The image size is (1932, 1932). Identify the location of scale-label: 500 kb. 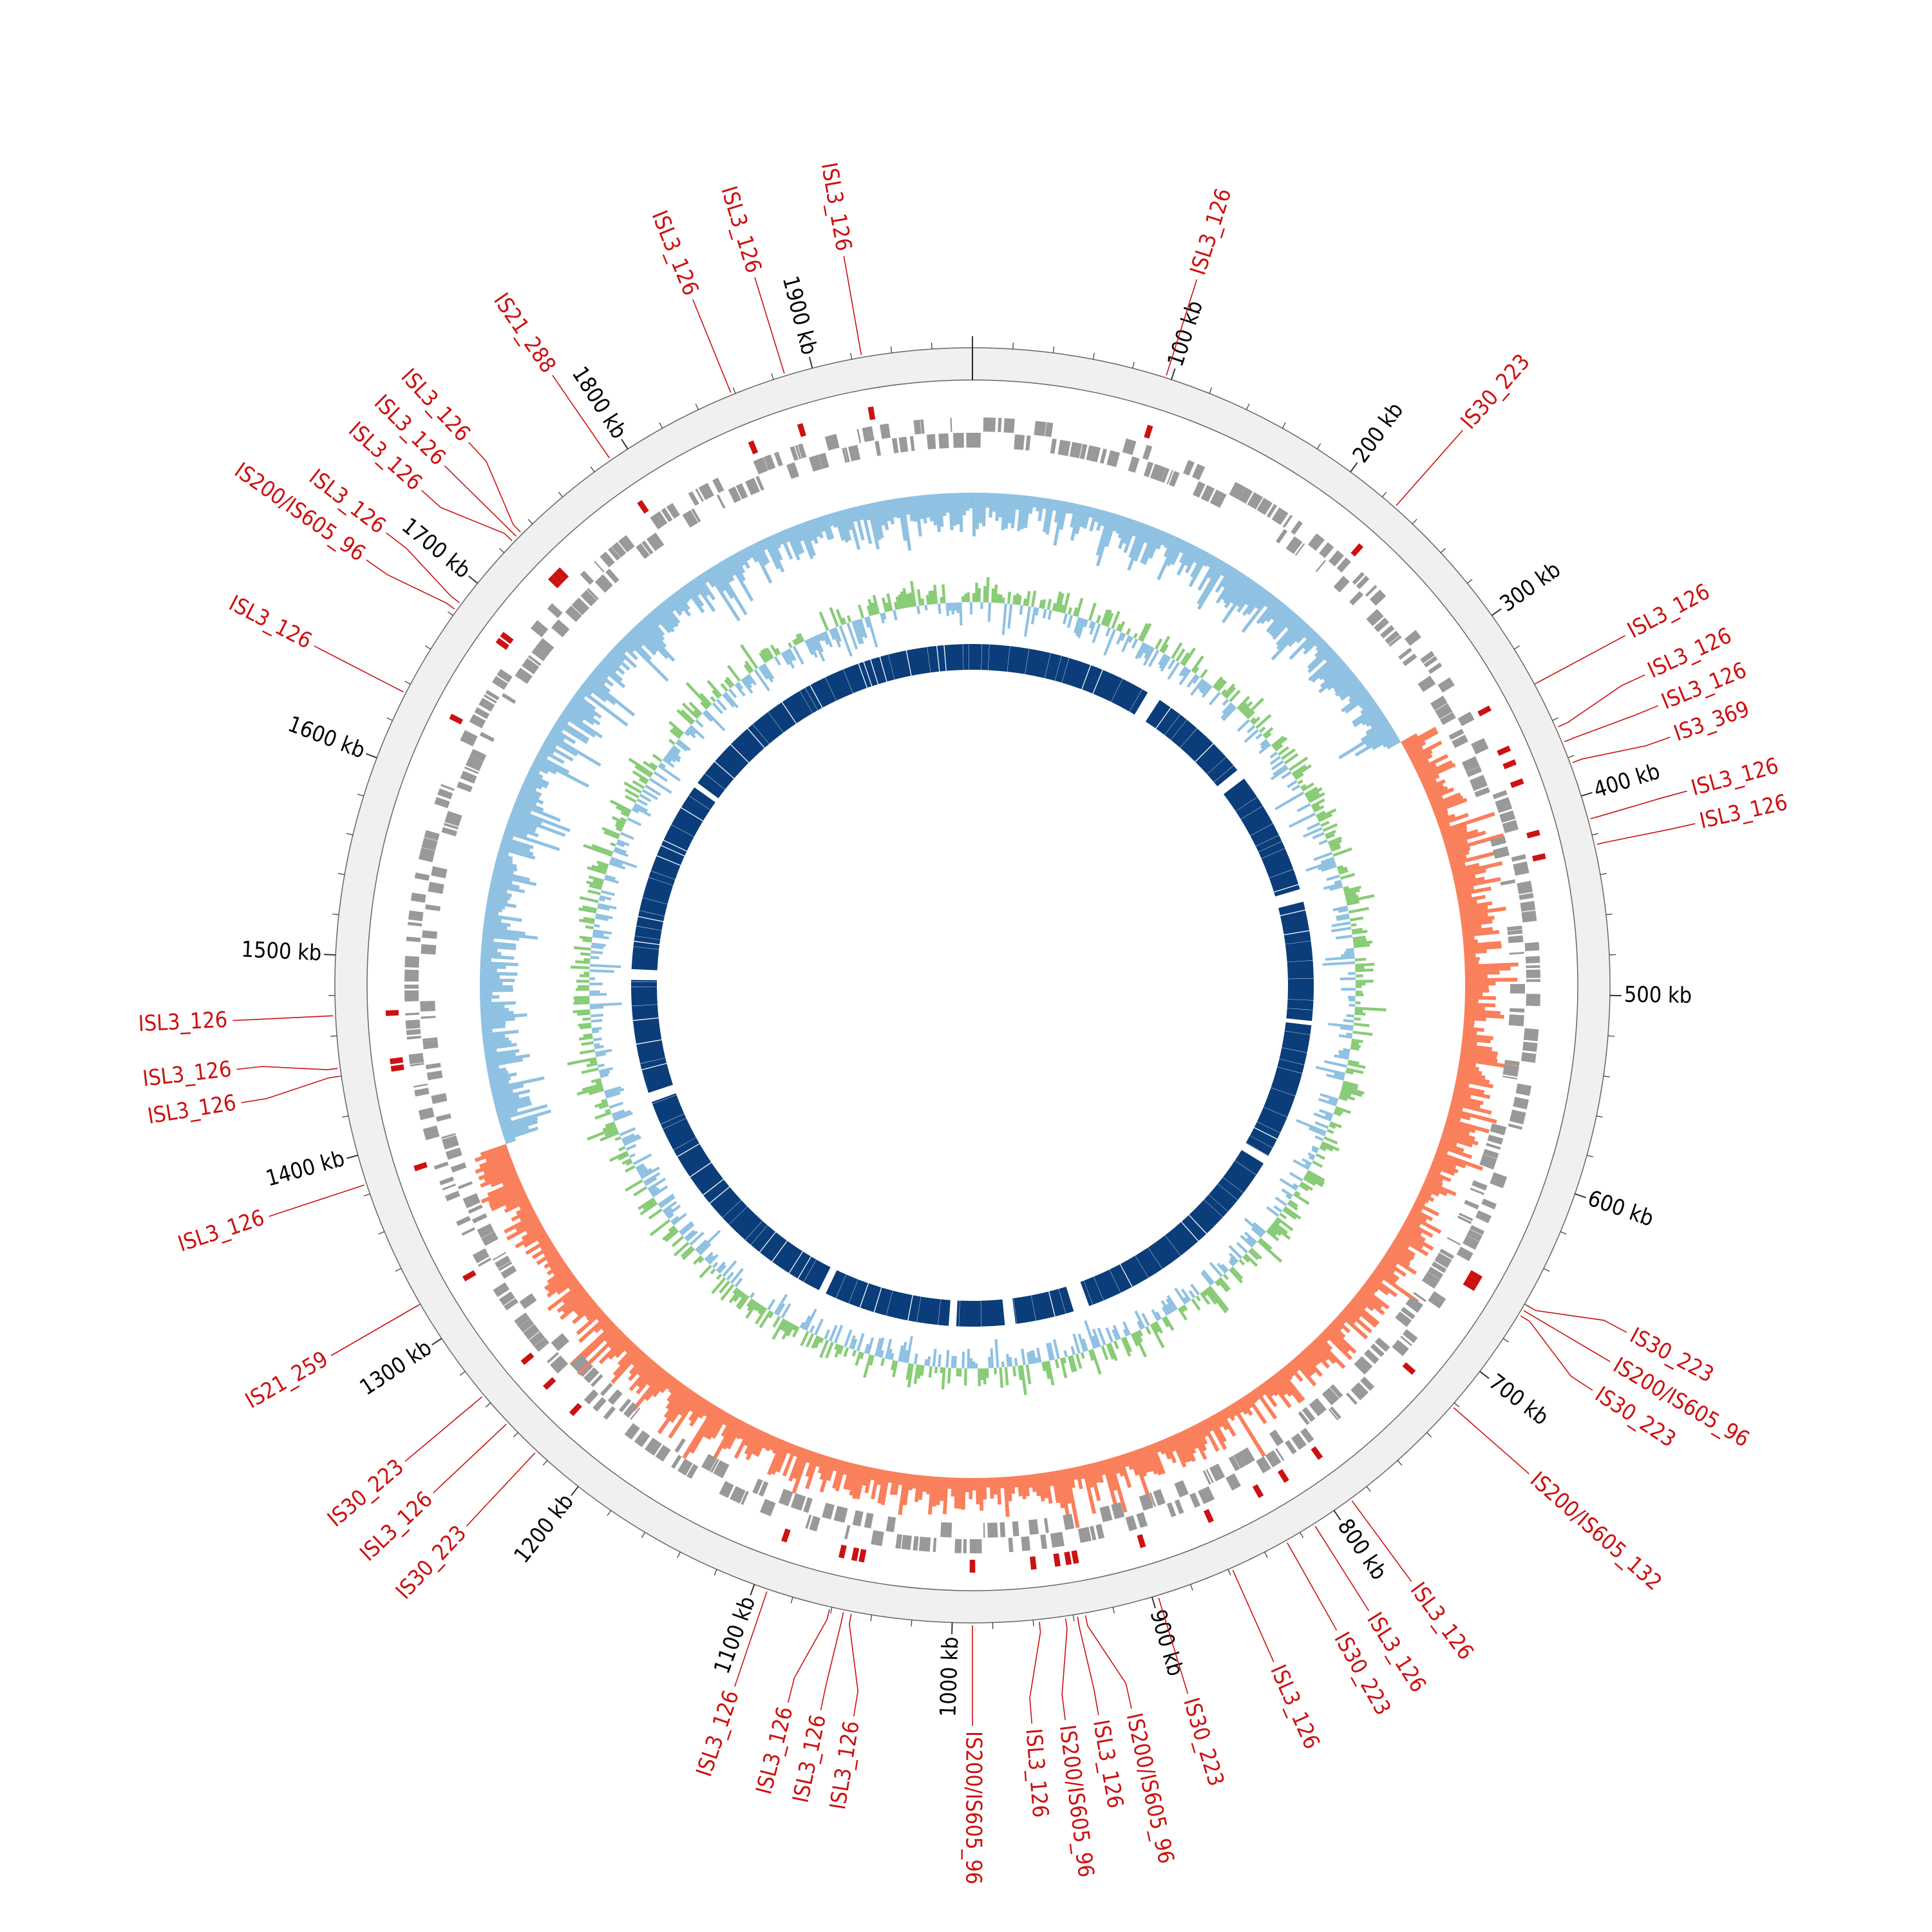
(1658, 996).